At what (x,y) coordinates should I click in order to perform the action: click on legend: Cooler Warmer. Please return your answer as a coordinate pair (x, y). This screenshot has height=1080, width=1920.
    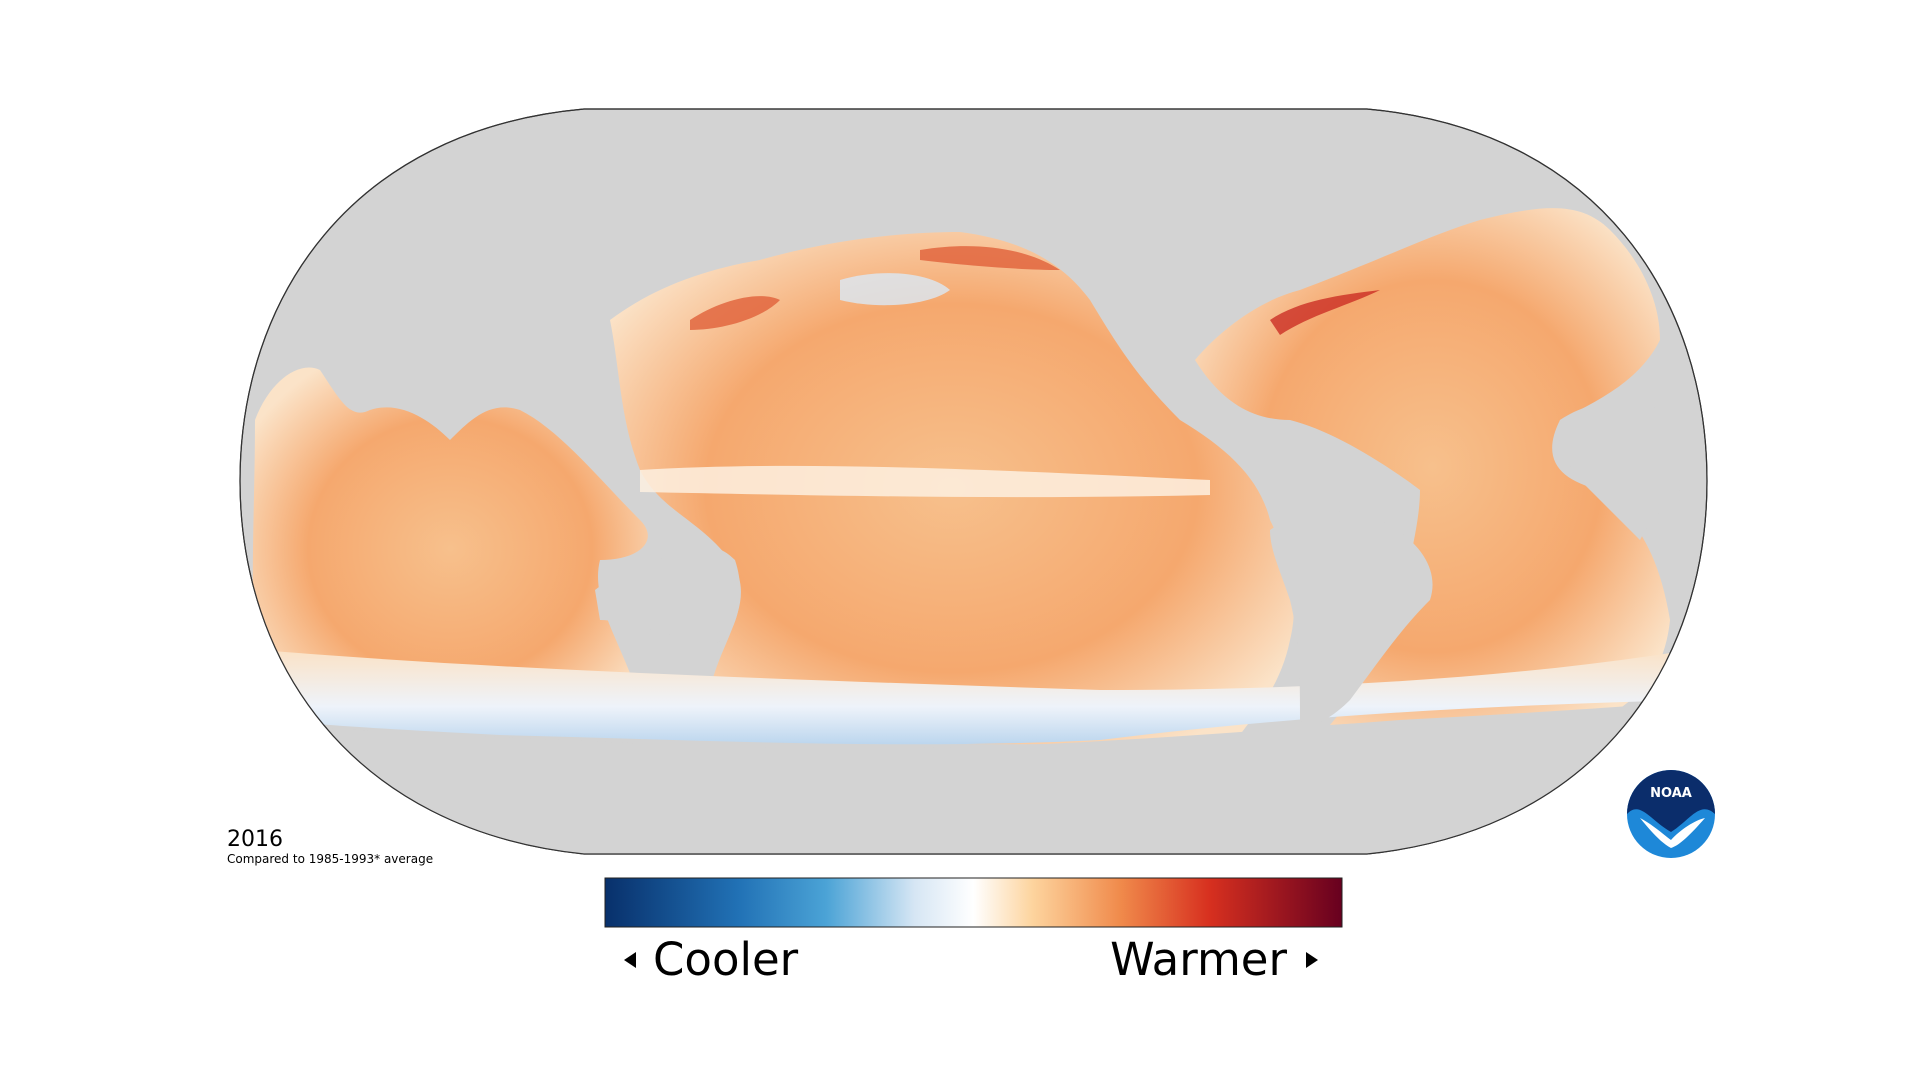
    Looking at the image, I should click on (973, 931).